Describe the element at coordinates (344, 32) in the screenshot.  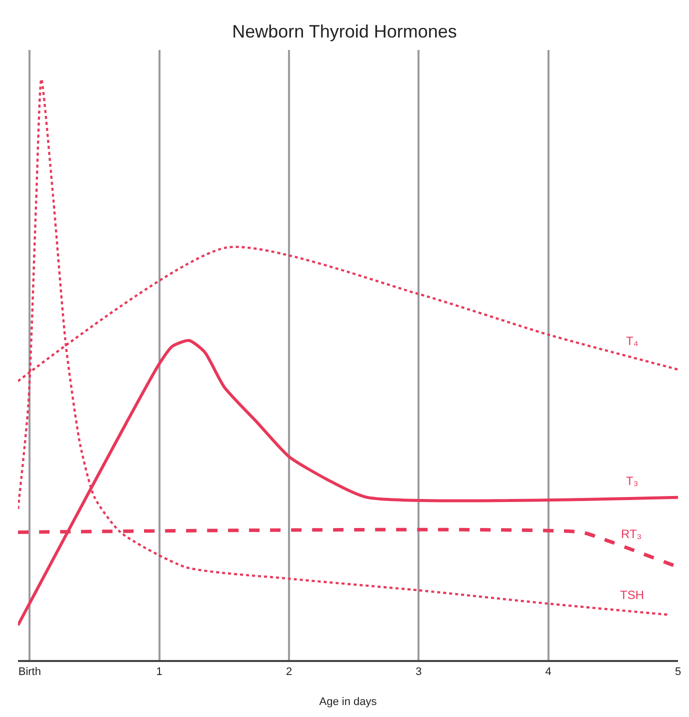
I see `chart-title: Newborn Thyroid Hormones` at that location.